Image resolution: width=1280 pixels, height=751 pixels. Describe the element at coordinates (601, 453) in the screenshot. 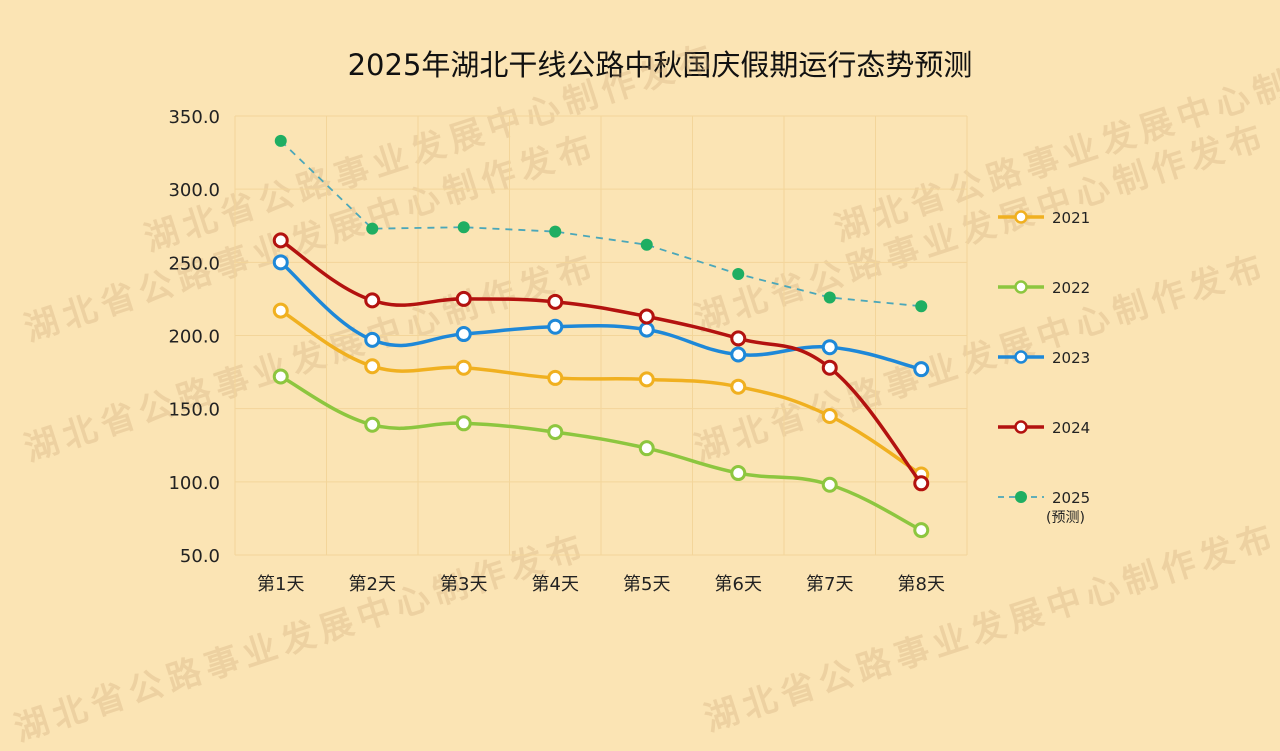

I see `series-2022` at that location.